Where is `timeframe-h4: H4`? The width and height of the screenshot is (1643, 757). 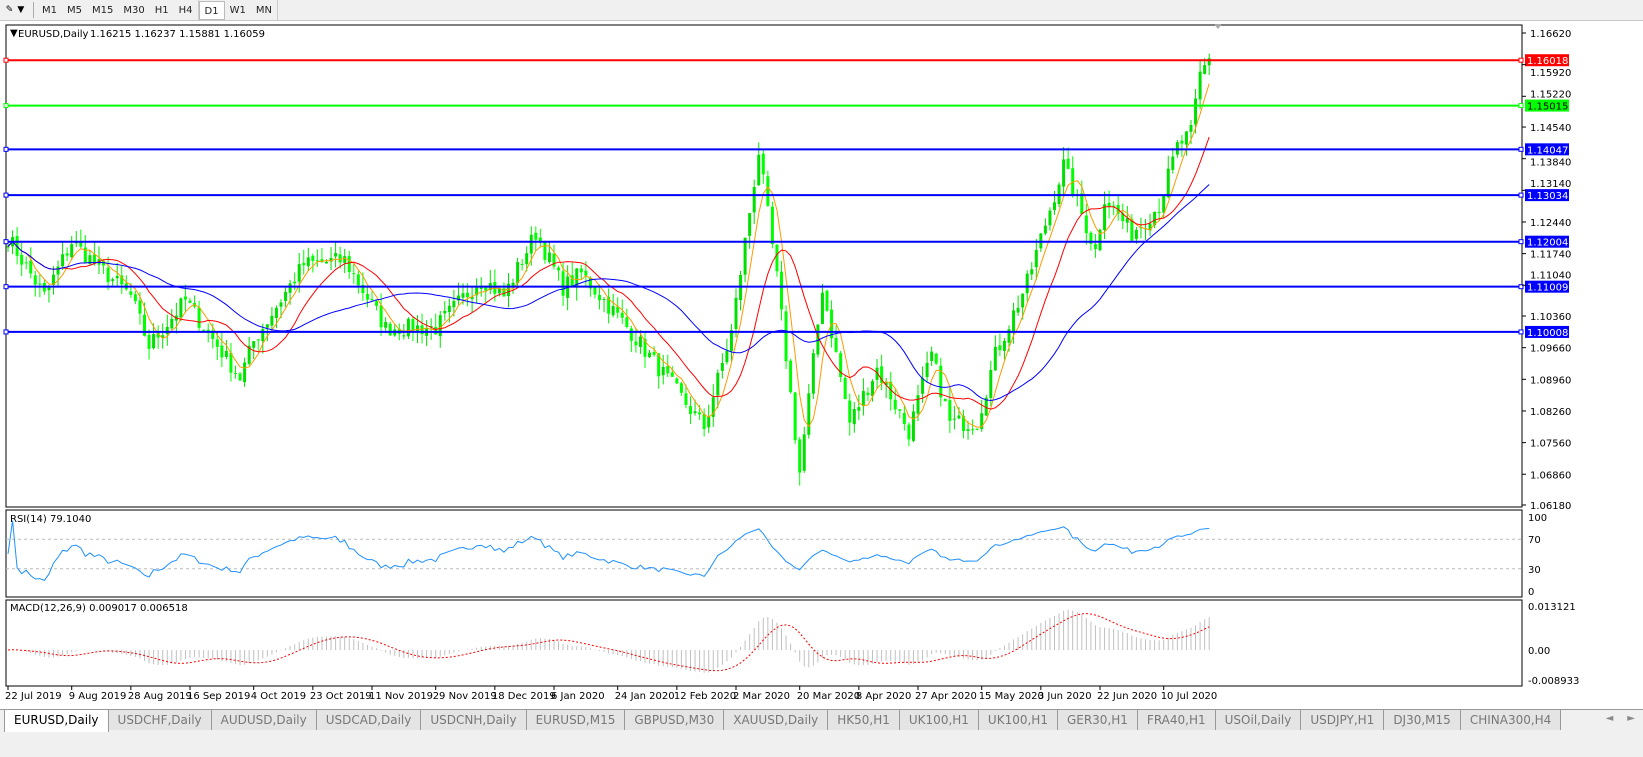 timeframe-h4: H4 is located at coordinates (185, 10).